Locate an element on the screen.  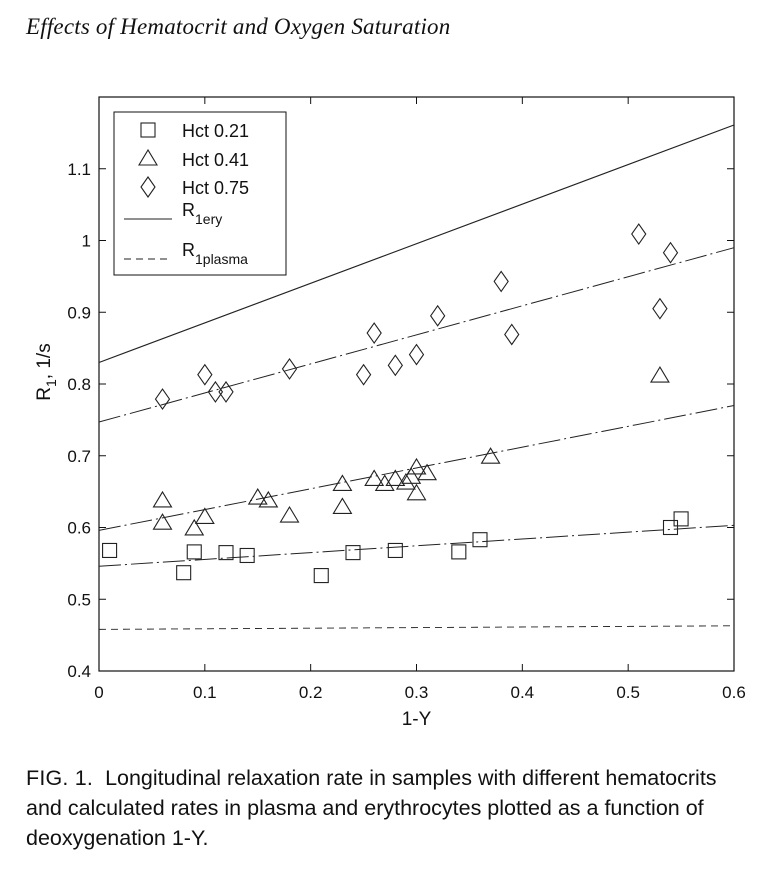
x-axis-label: 1-Y is located at coordinates (417, 719).